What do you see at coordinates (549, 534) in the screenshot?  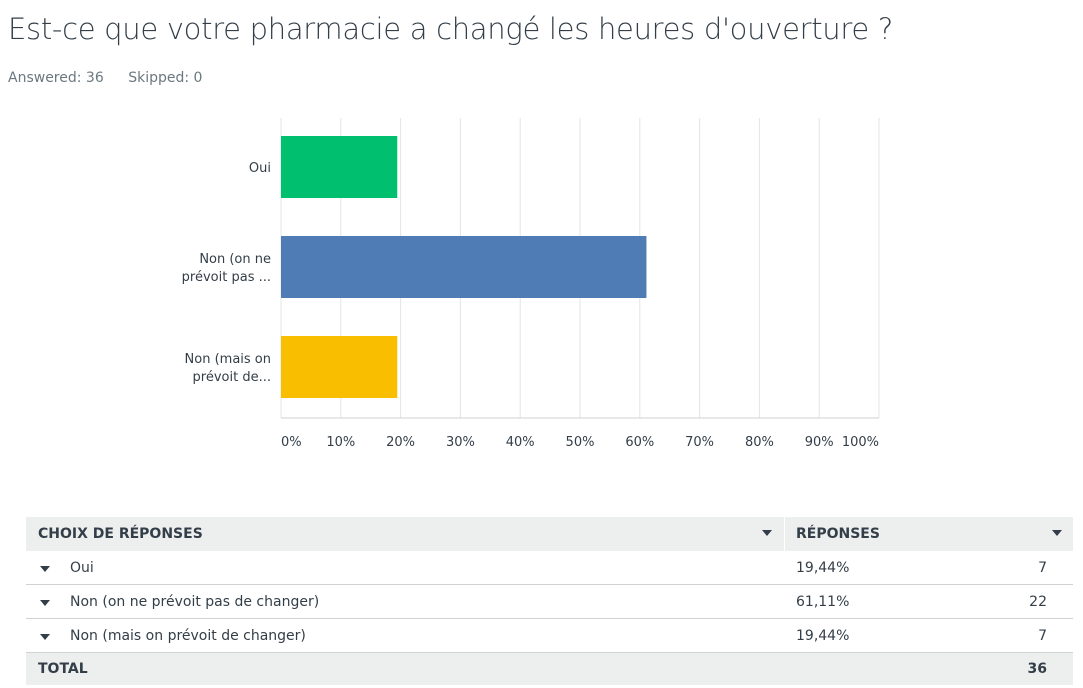 I see `table-header: CHOIX DE RÉPONSES RÉPONSES` at bounding box center [549, 534].